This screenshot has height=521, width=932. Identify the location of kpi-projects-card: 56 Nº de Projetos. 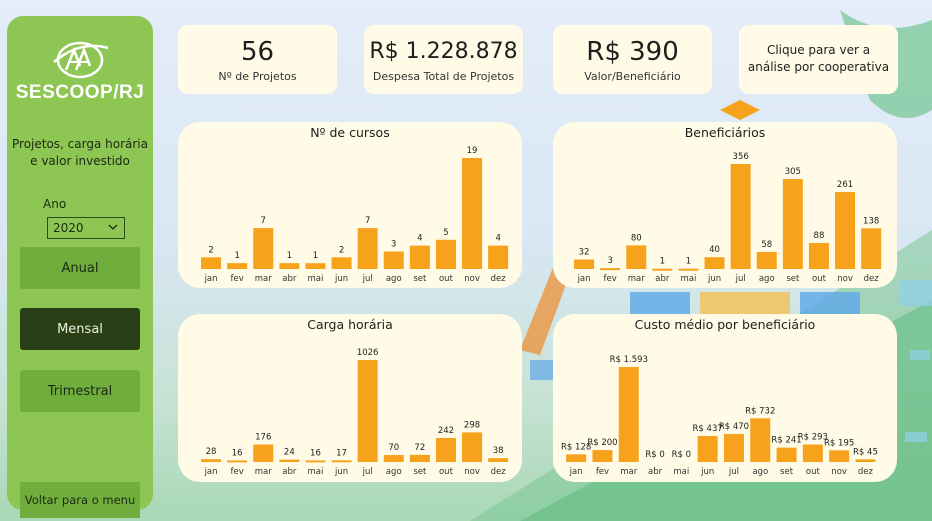
(257, 59).